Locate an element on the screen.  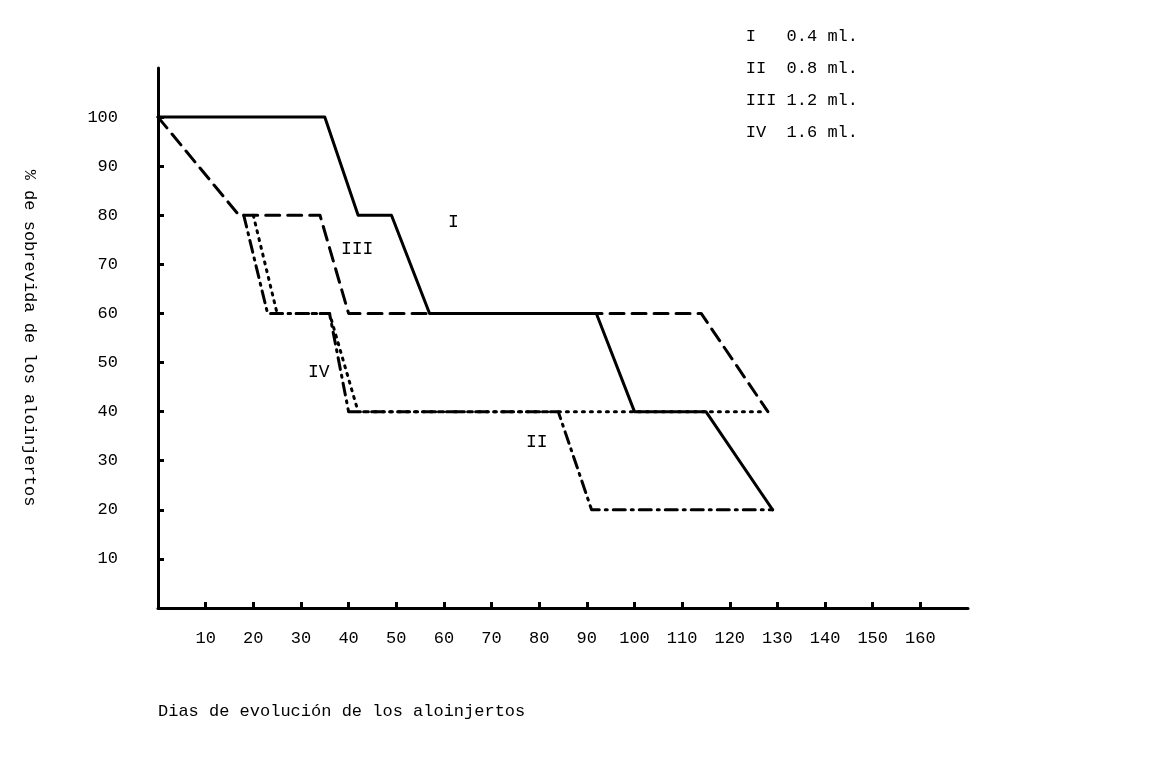
x-tick-label: 10 is located at coordinates (205, 638).